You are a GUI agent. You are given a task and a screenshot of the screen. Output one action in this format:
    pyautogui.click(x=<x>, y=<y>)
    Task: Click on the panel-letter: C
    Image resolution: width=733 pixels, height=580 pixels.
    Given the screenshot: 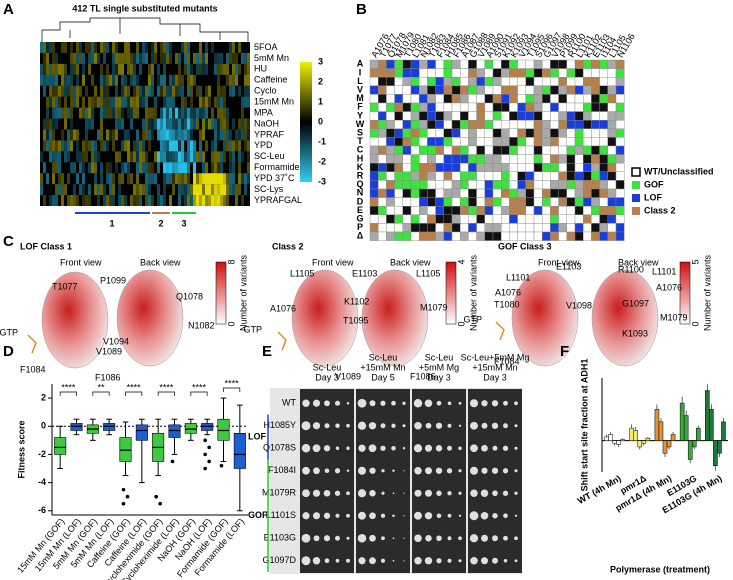 What is the action you would take?
    pyautogui.click(x=8, y=241)
    